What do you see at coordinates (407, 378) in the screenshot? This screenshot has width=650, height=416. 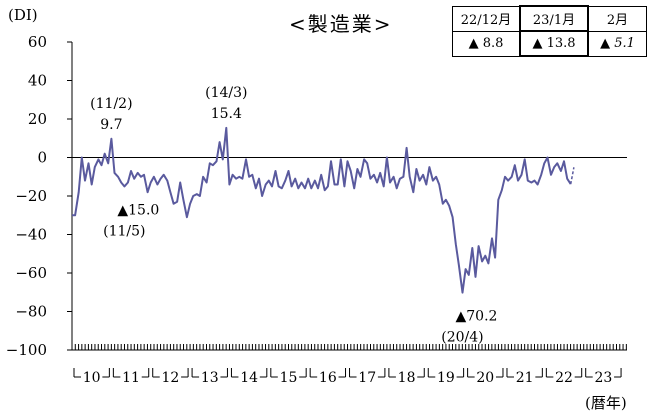 I see `x-tick-label: 18` at bounding box center [407, 378].